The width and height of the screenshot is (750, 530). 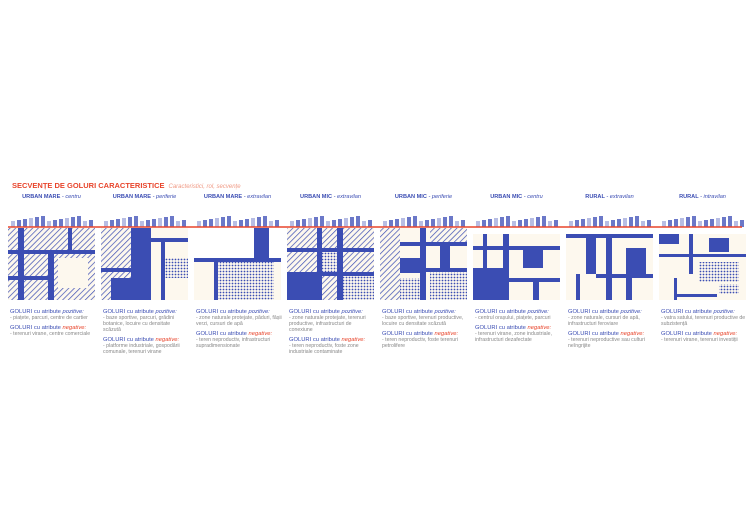 I want to click on context: - extravilan, so click(x=347, y=197).